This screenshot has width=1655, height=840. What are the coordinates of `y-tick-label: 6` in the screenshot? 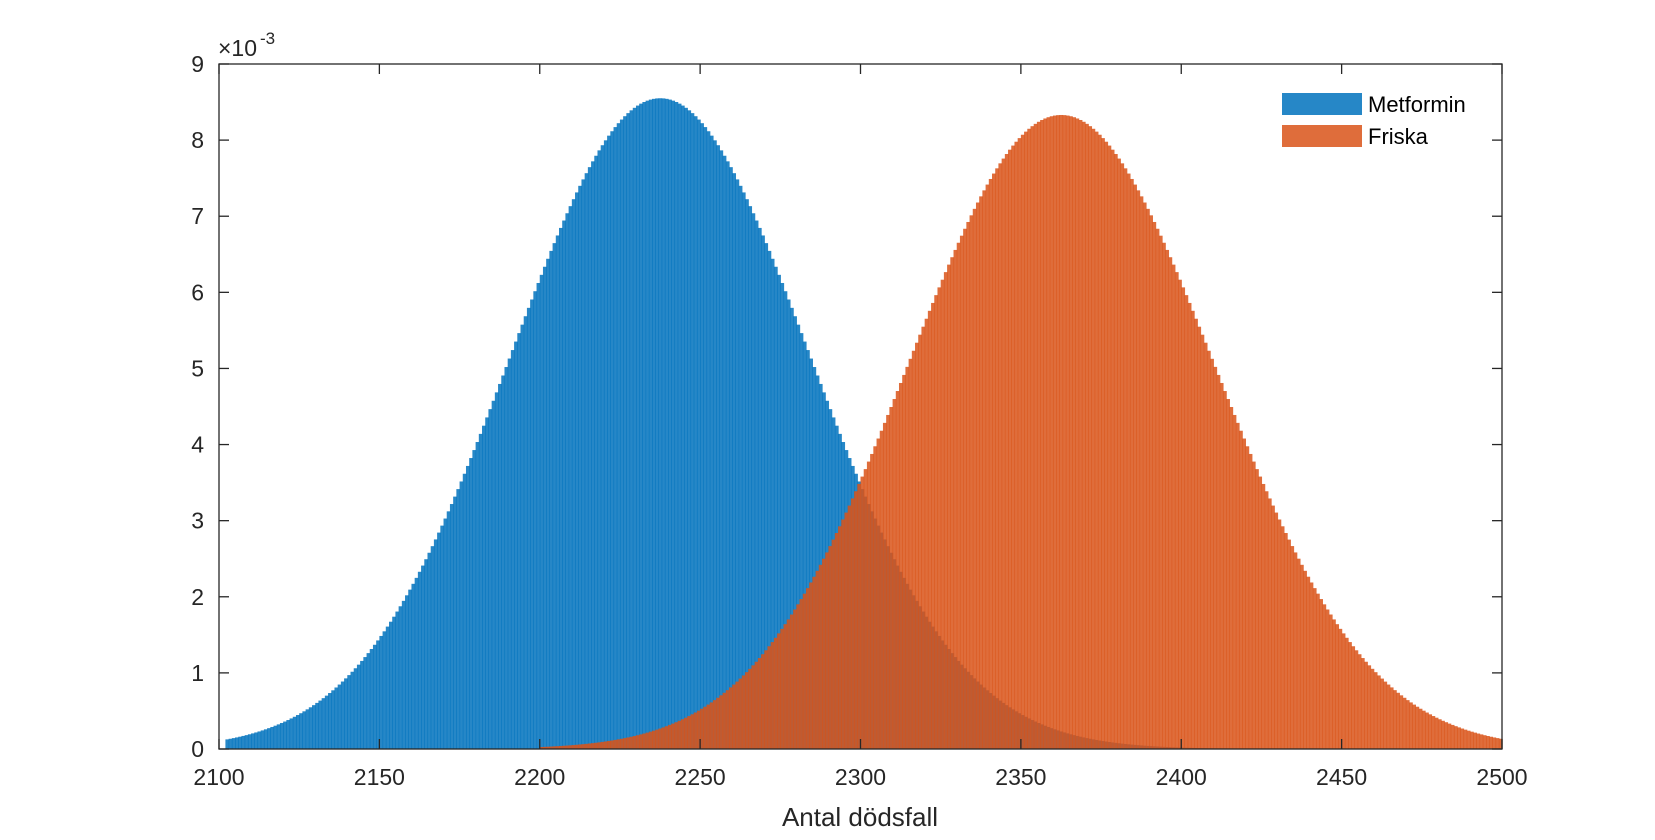 It's located at (197, 292).